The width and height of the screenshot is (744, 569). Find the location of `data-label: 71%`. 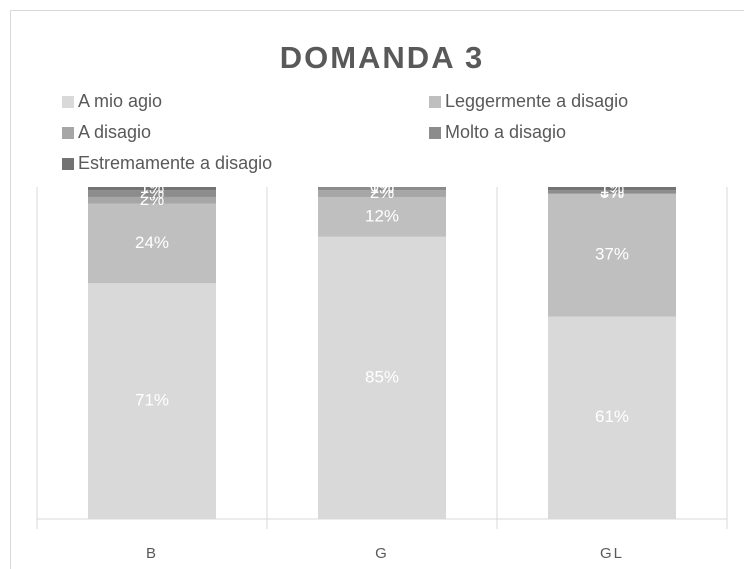

data-label: 71% is located at coordinates (152, 400).